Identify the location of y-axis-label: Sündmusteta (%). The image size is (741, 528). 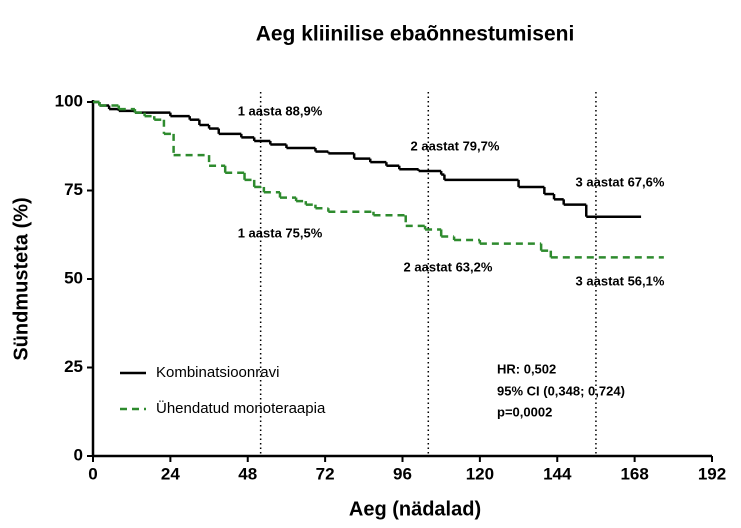
(21, 278).